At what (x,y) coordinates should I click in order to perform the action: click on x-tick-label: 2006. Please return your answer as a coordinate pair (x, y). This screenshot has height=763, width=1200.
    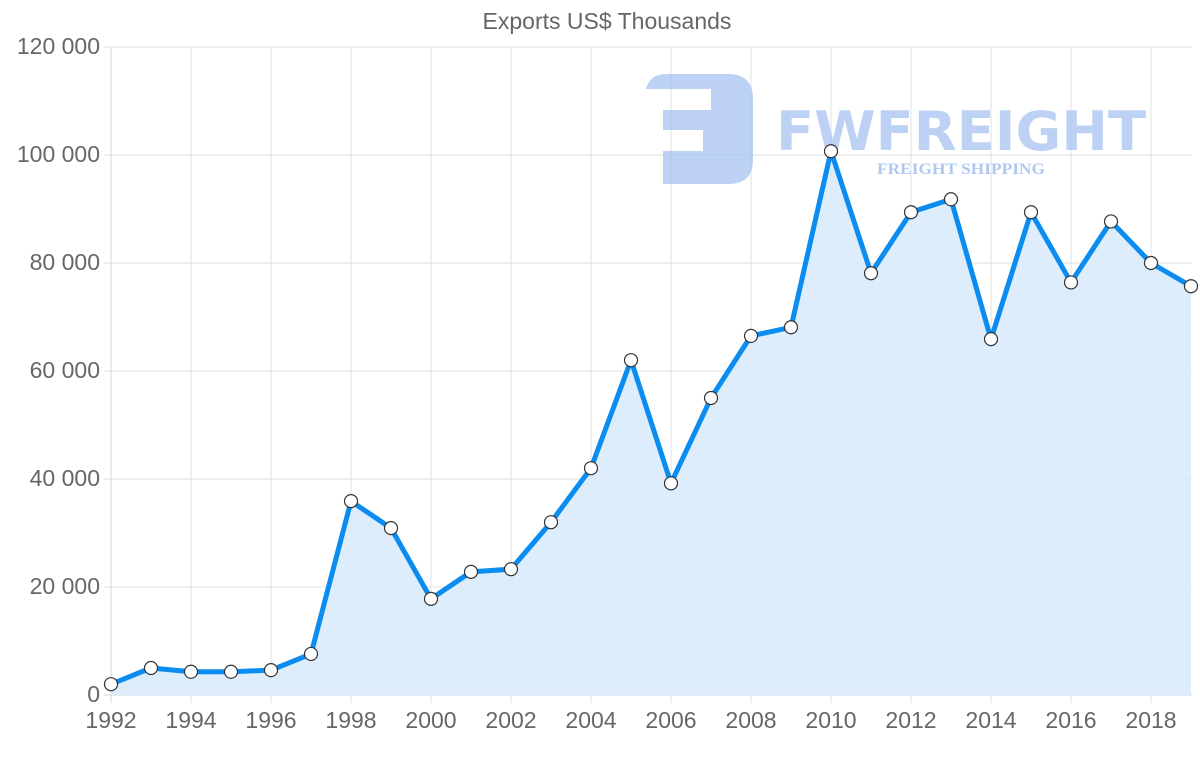
    Looking at the image, I should click on (671, 720).